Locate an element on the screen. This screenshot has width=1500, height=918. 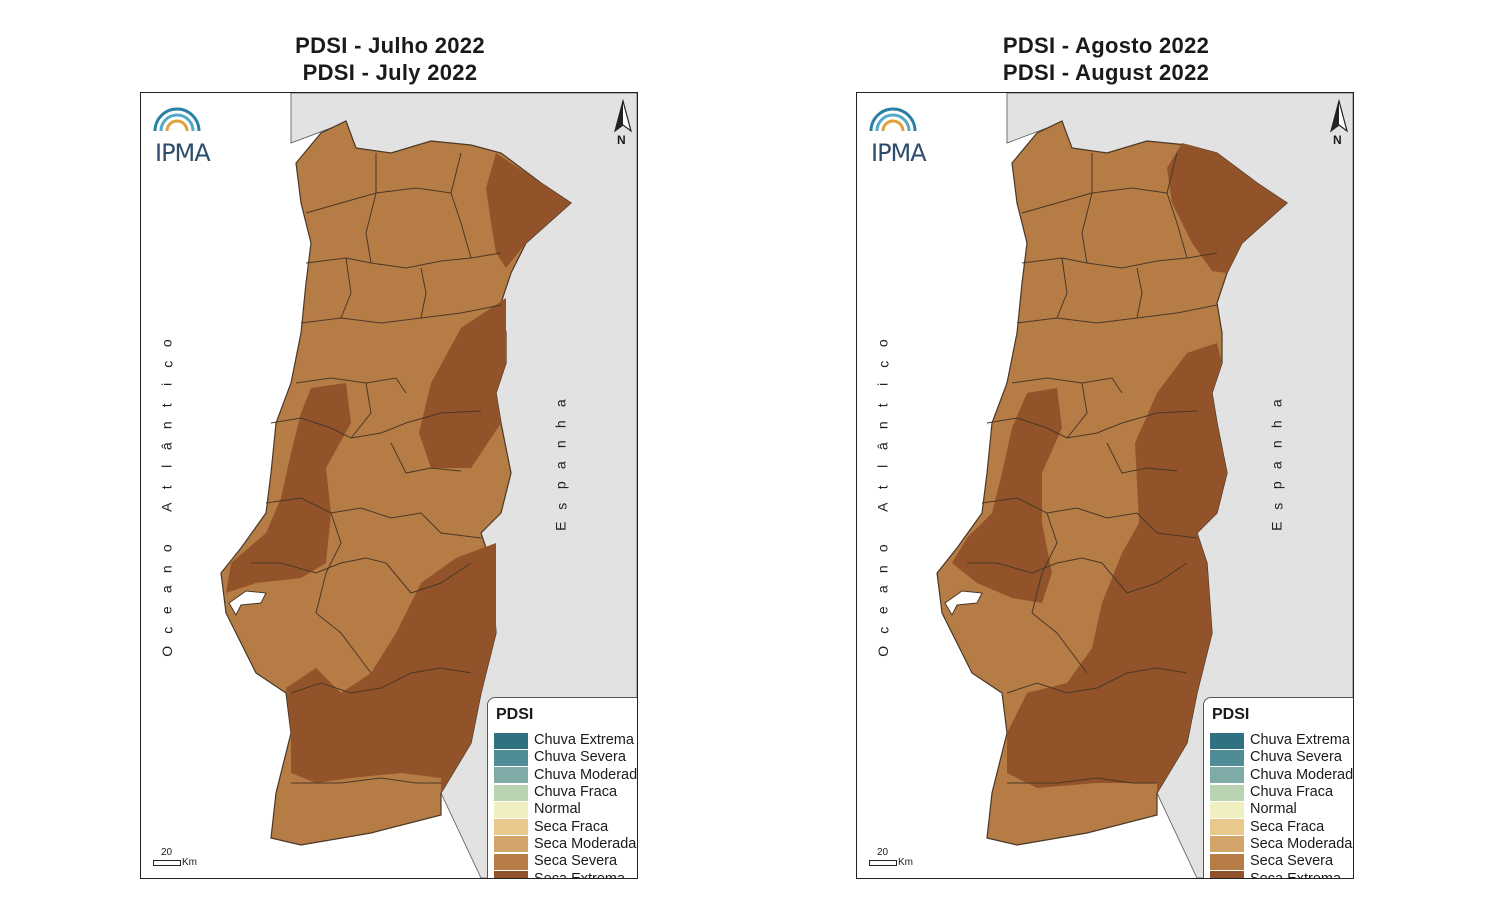
north-arrow-icon is located at coordinates (623, 124).